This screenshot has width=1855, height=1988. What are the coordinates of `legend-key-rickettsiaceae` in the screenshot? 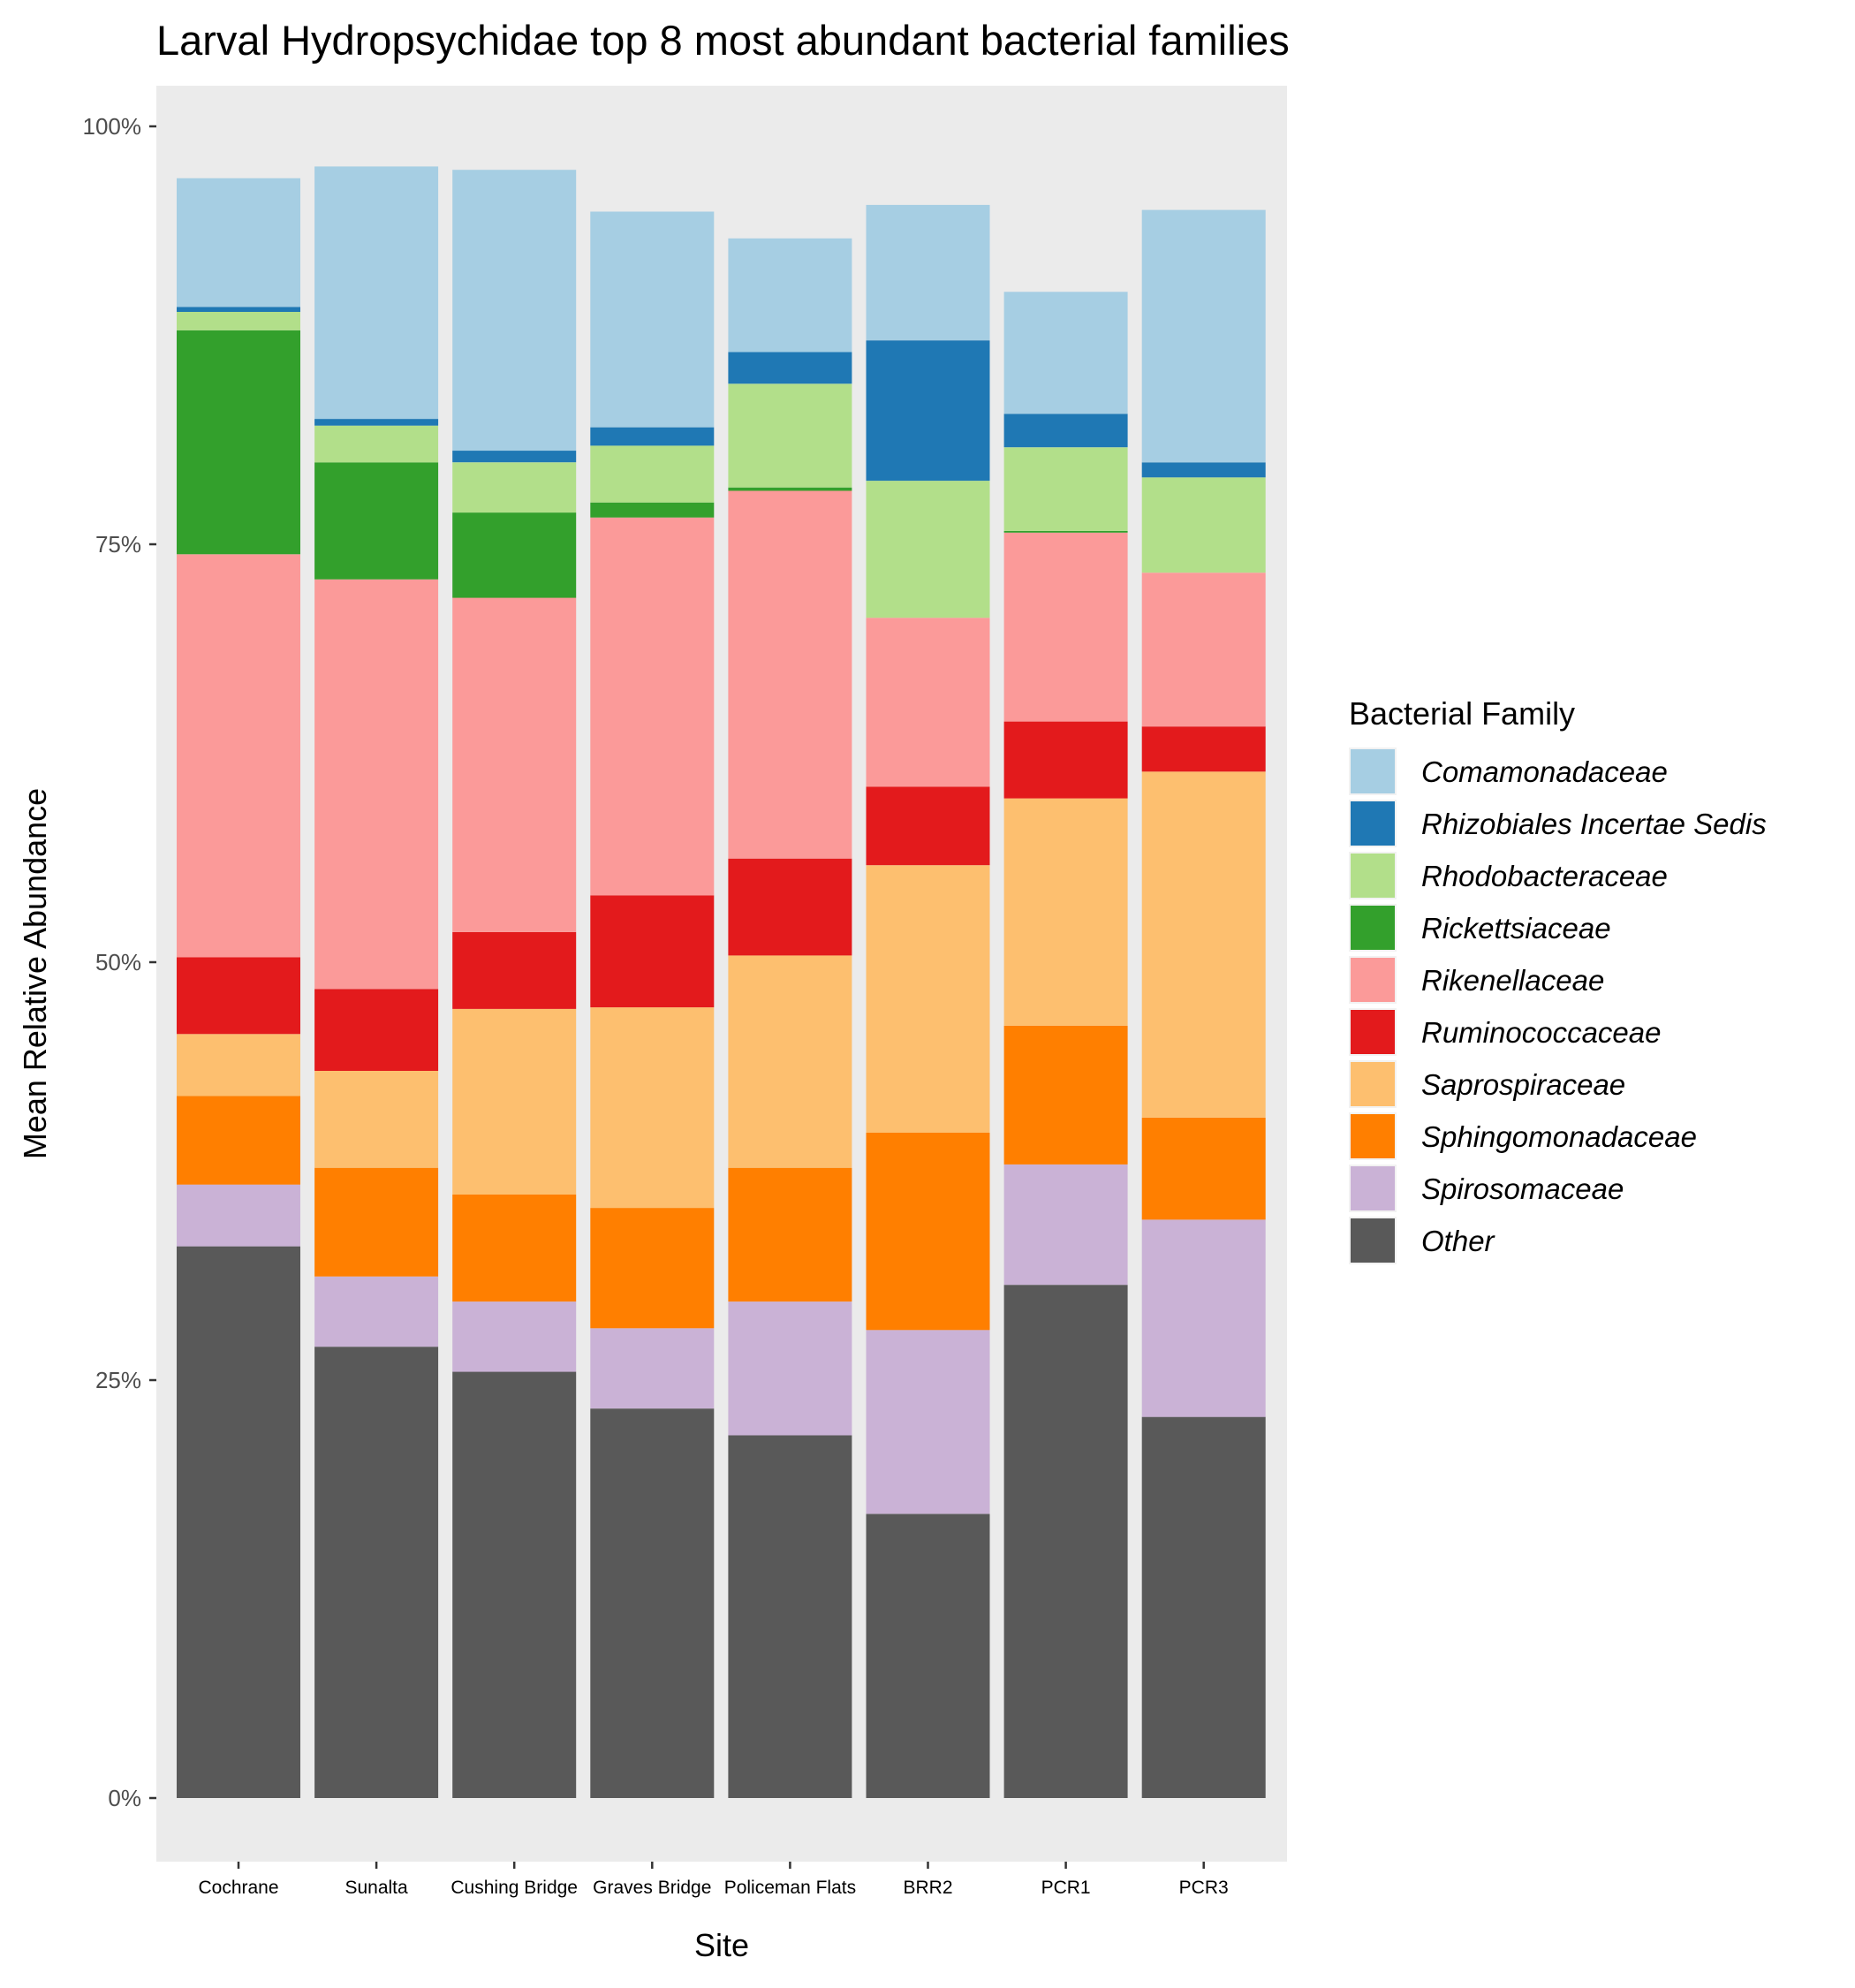 It's located at (1373, 928).